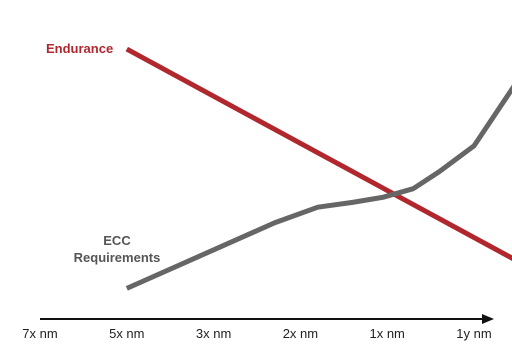 This screenshot has height=345, width=512. Describe the element at coordinates (386, 333) in the screenshot. I see `x-tick-label: 1x nm` at that location.